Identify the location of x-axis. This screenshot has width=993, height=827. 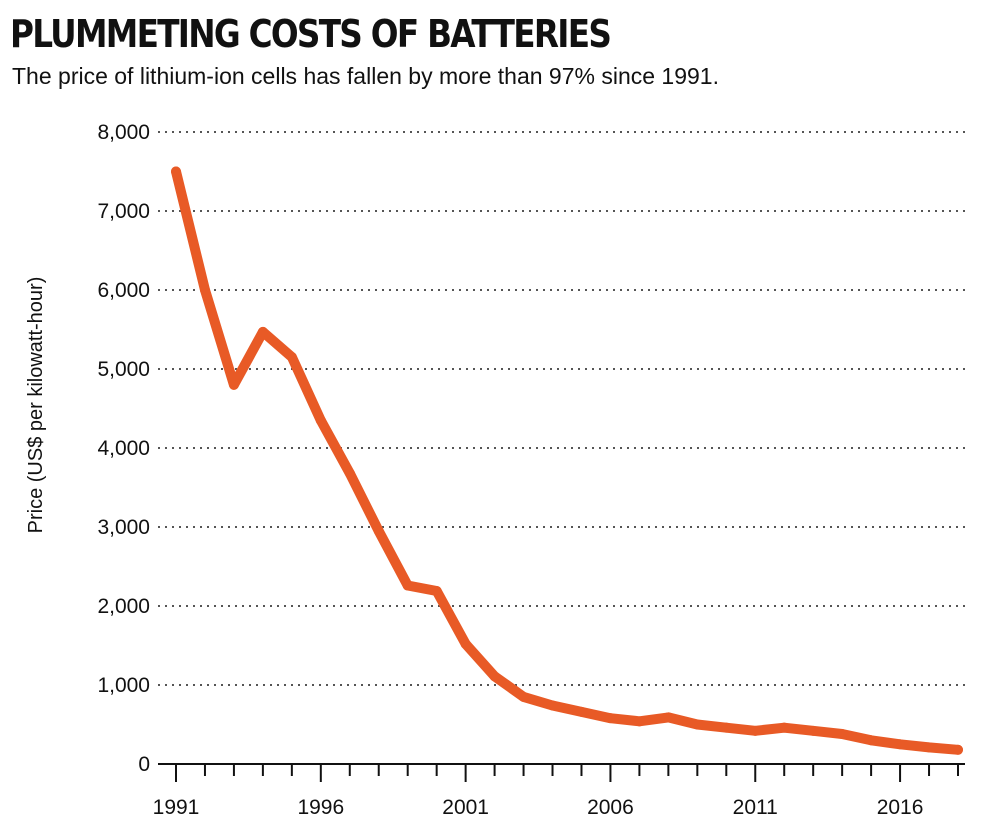
(561, 772).